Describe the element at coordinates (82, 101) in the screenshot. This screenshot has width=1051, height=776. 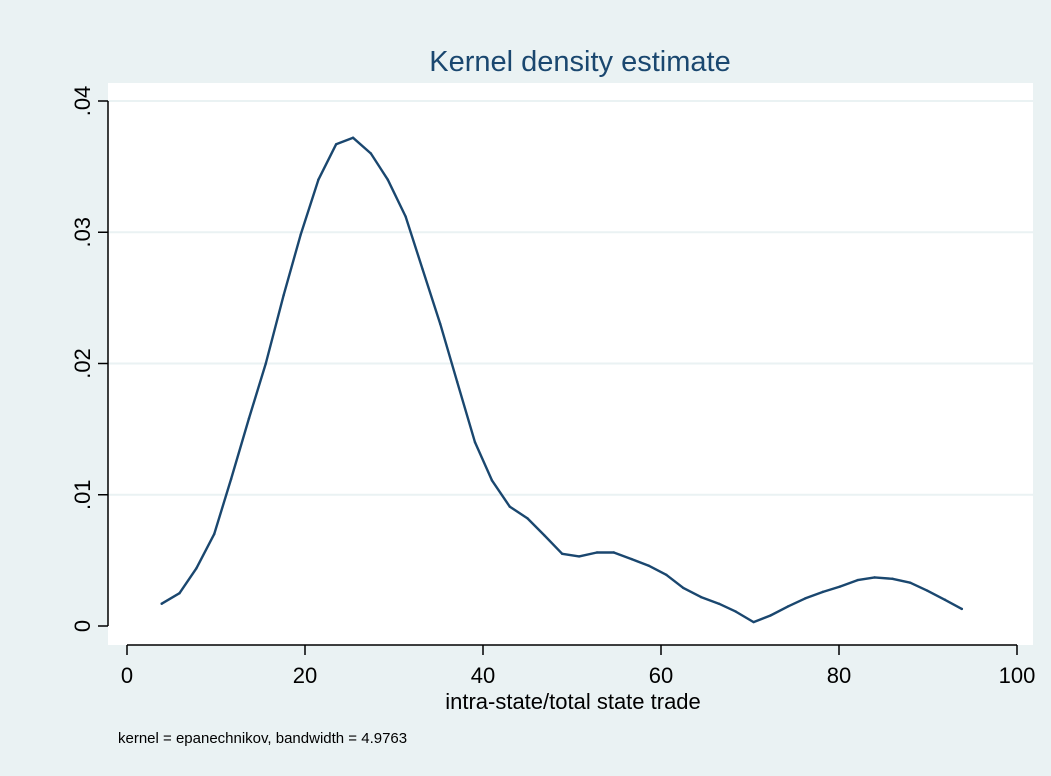
I see `y-tick-label: .04` at that location.